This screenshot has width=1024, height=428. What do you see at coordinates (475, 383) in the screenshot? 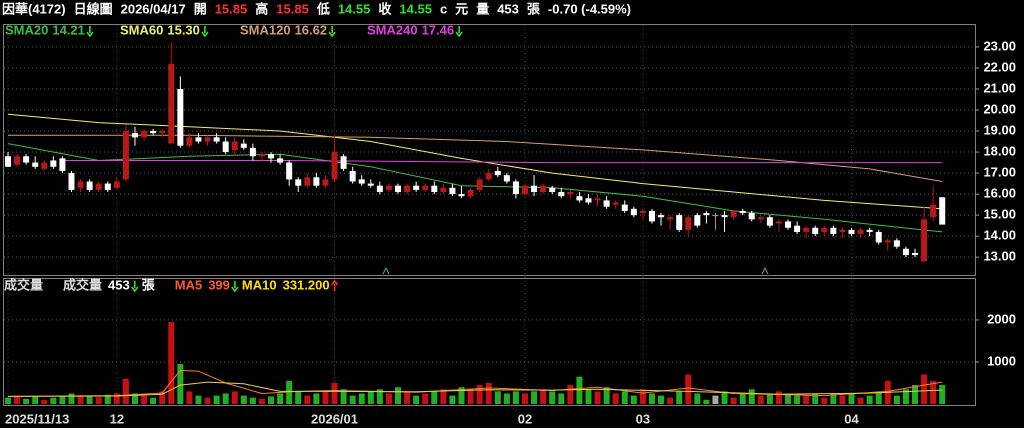
I see `volume-ma-line` at bounding box center [475, 383].